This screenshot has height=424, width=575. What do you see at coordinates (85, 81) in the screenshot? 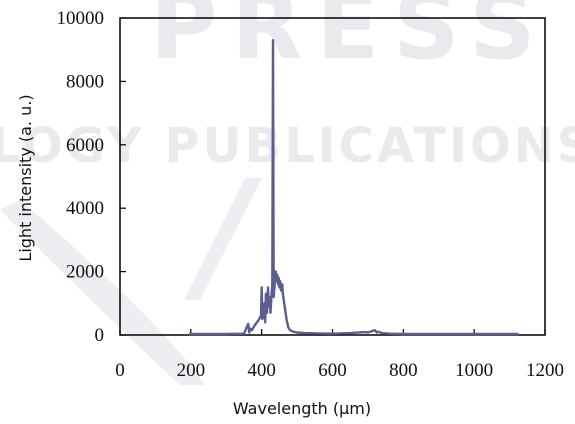
I see `y-tick-label: 8000` at bounding box center [85, 81].